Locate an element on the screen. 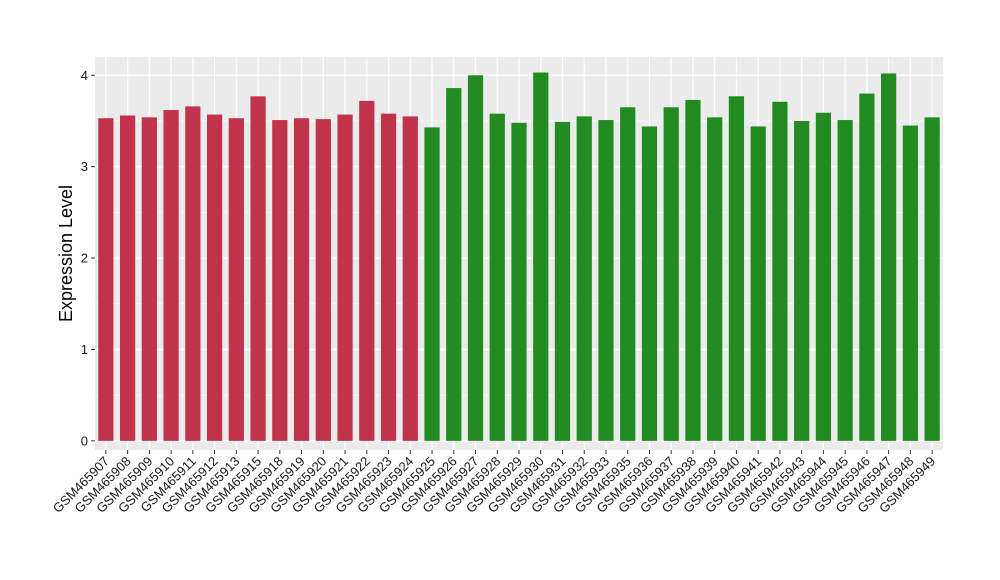  bar-GSM465921 is located at coordinates (345, 277).